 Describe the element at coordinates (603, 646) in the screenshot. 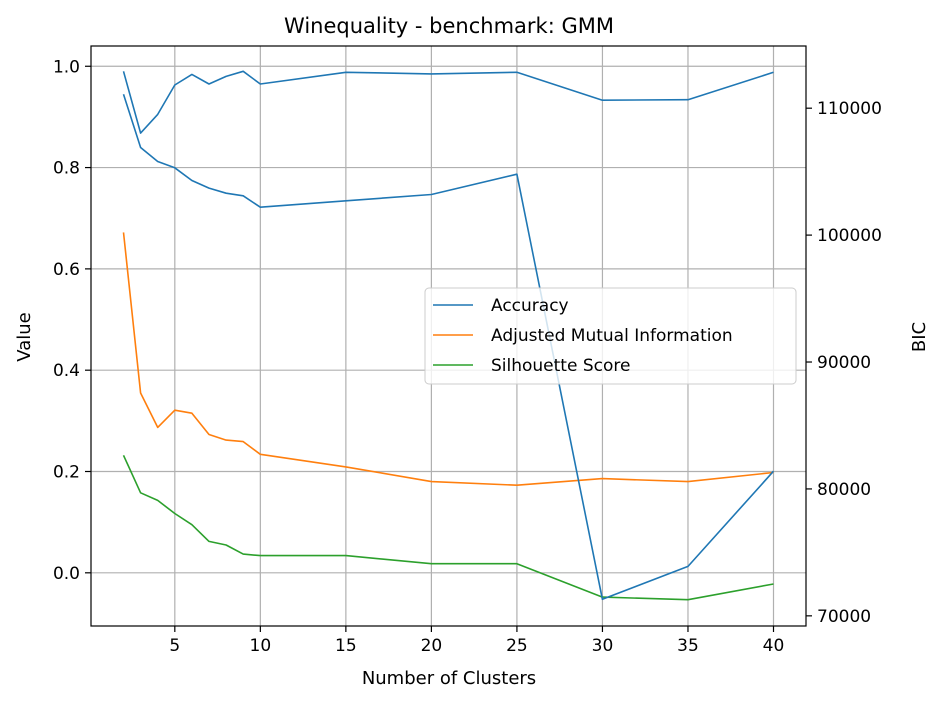

I see `x-tick-label: 30` at that location.